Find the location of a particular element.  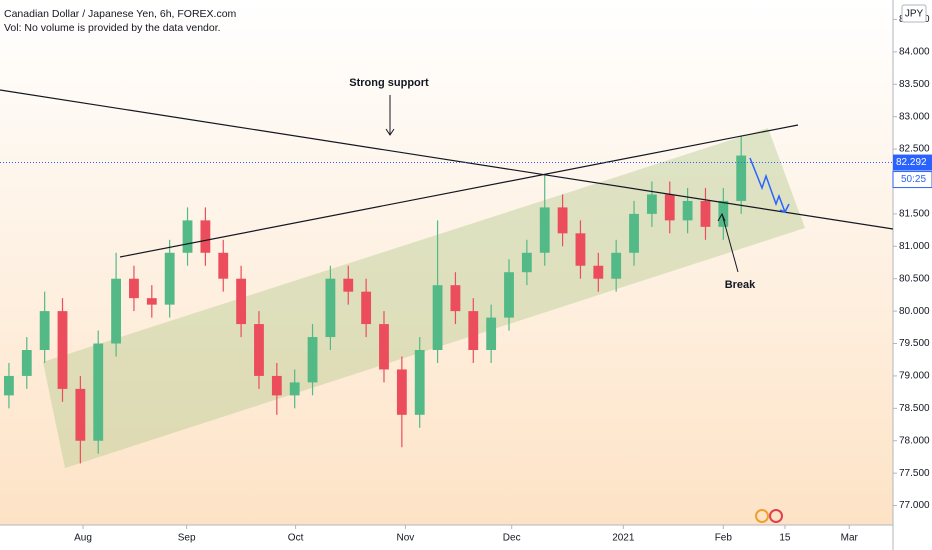

x-tick-label: Sep is located at coordinates (187, 538).